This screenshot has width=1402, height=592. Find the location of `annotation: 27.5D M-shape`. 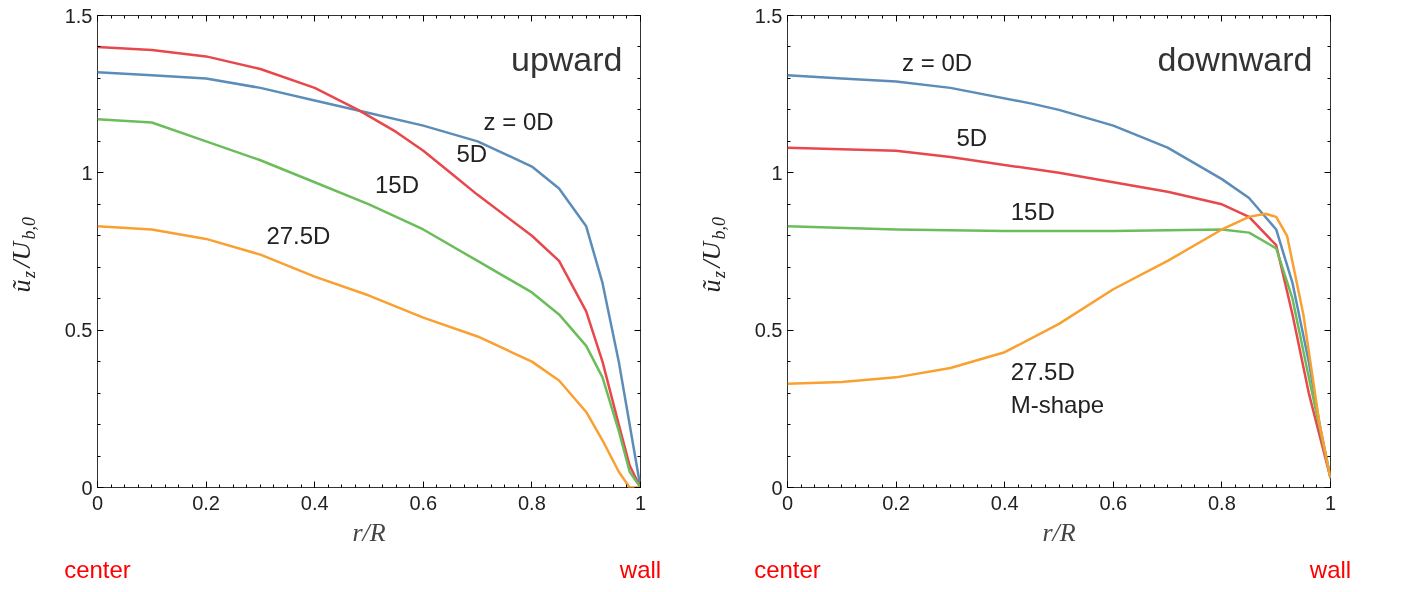

annotation: 27.5D M-shape is located at coordinates (1057, 388).